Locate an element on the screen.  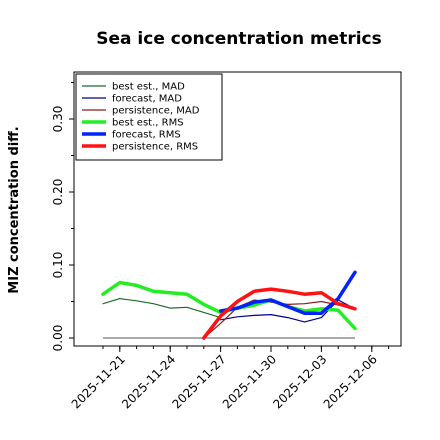
legend-label-2: persistence, MAD is located at coordinates (156, 111).